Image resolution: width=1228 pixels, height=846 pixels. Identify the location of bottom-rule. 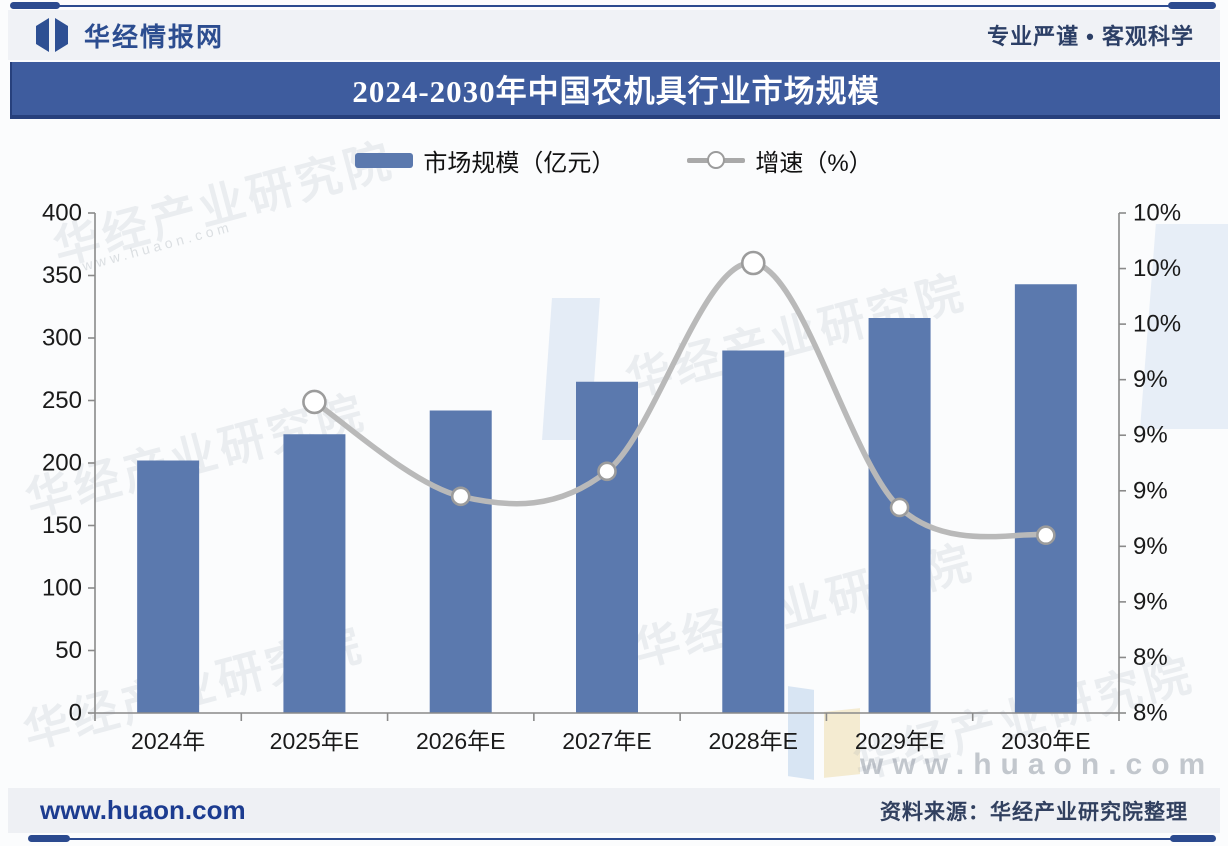
(622, 839).